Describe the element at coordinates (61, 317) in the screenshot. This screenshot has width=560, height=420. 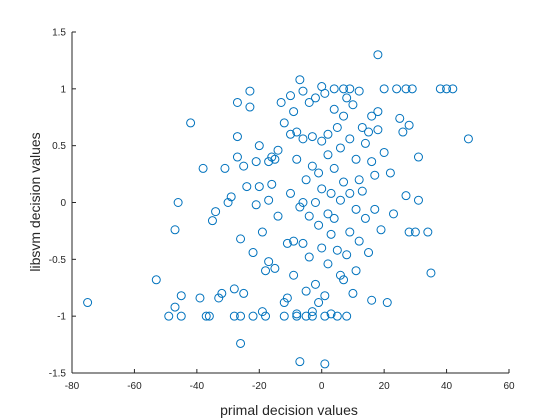
I see `y-tick-label: -1` at that location.